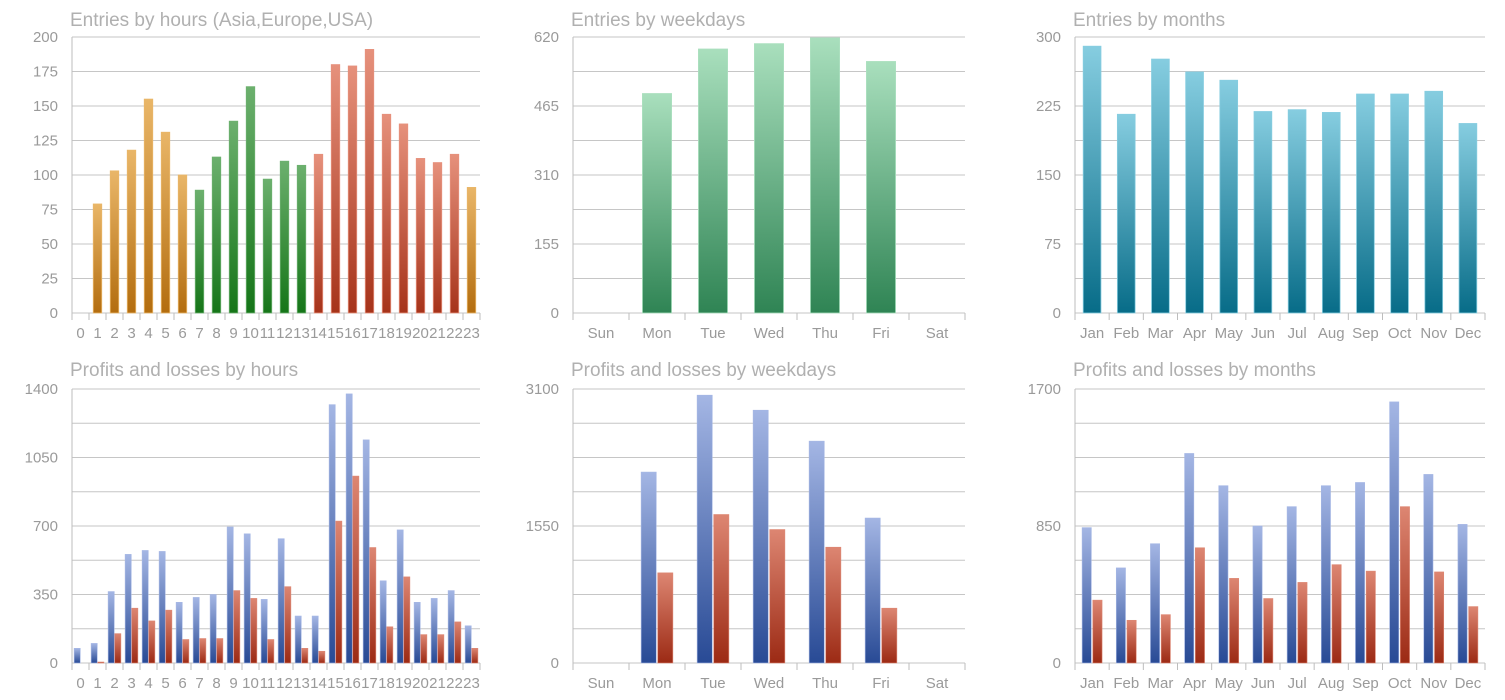  I want to click on bar-Feb, so click(1126, 213).